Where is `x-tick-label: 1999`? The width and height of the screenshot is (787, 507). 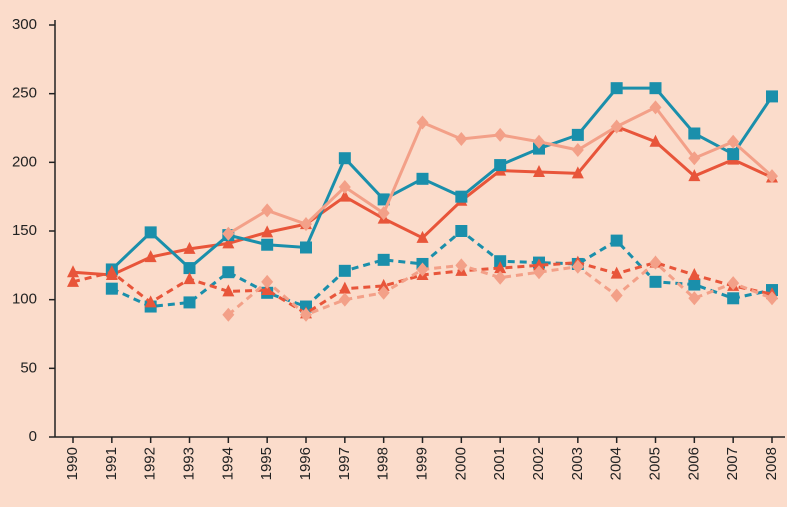 x-tick-label: 1999 is located at coordinates (421, 463).